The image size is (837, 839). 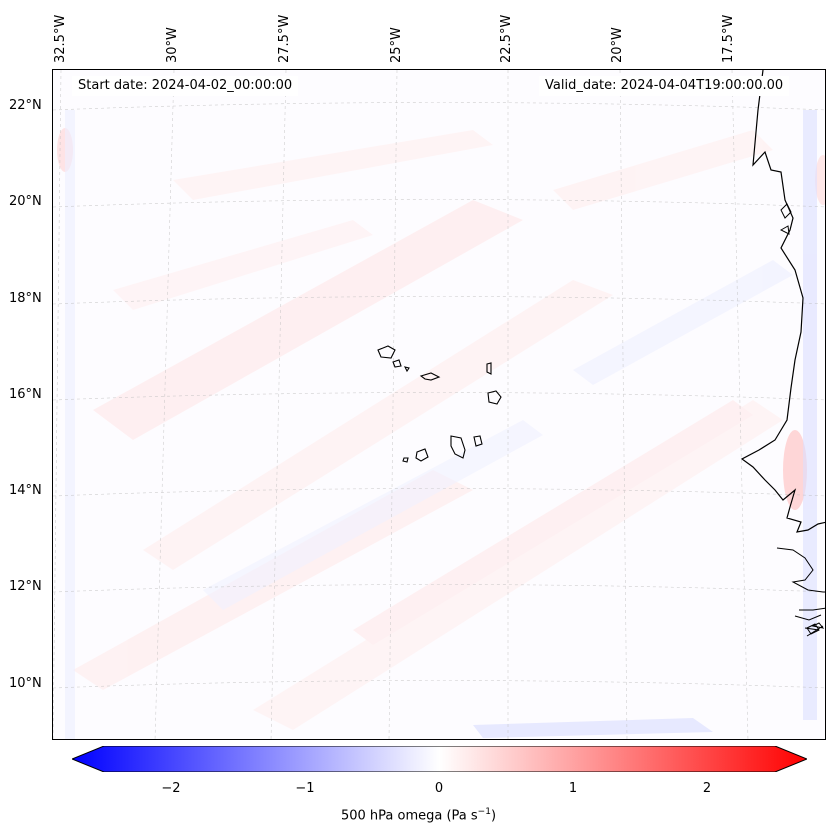 What do you see at coordinates (60, 38) in the screenshot?
I see `lon-label-32-5w: 32.5°W` at bounding box center [60, 38].